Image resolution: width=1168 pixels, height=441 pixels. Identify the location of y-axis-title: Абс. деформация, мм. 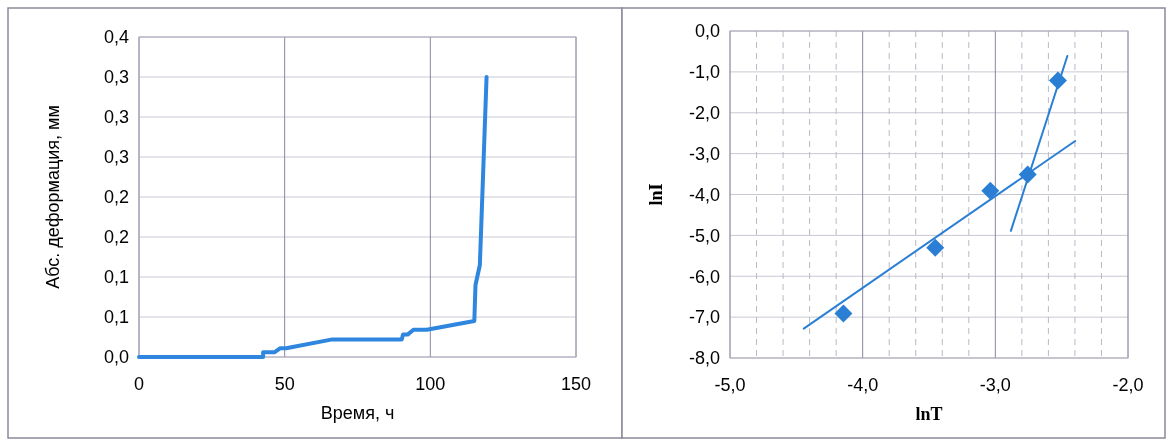
(53, 197).